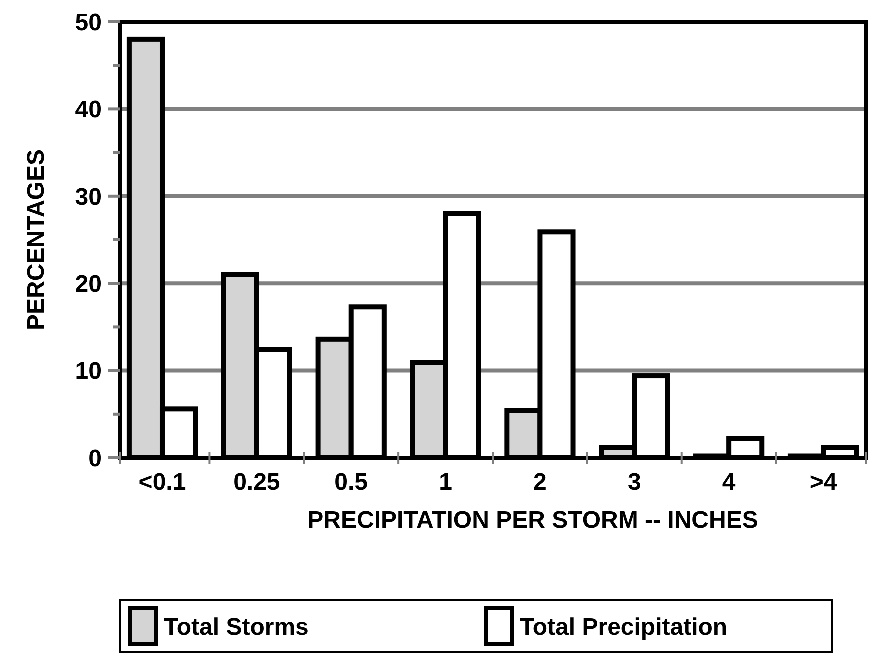 The height and width of the screenshot is (657, 869). Describe the element at coordinates (824, 482) in the screenshot. I see `x-tick-label: >4` at that location.